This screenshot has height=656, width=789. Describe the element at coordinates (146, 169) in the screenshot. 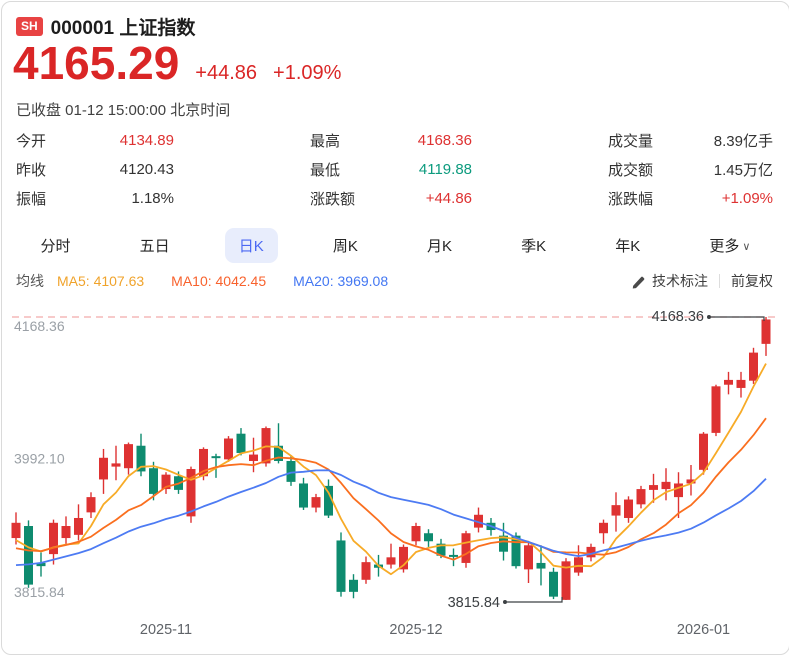

I see `stat-value: 4120.43` at that location.